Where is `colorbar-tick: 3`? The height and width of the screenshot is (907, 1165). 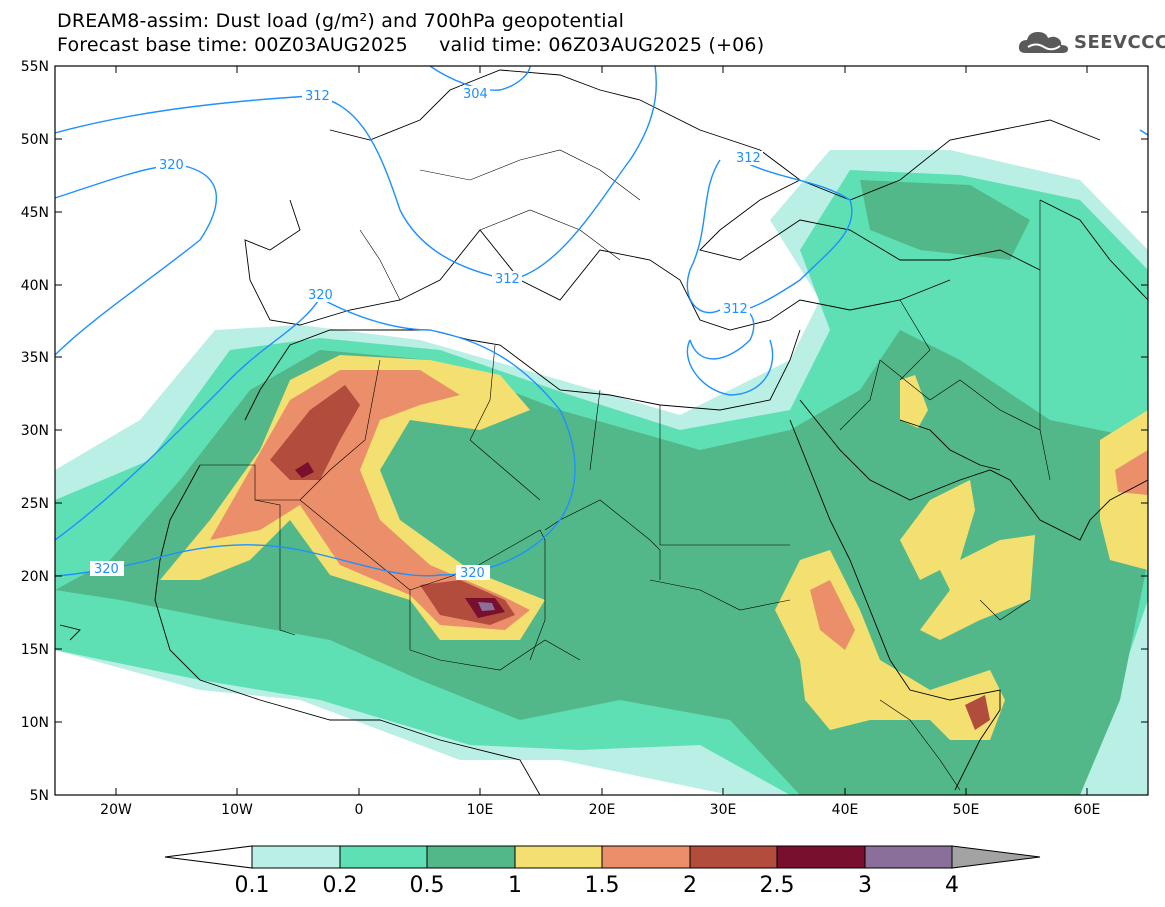 colorbar-tick: 3 is located at coordinates (865, 885).